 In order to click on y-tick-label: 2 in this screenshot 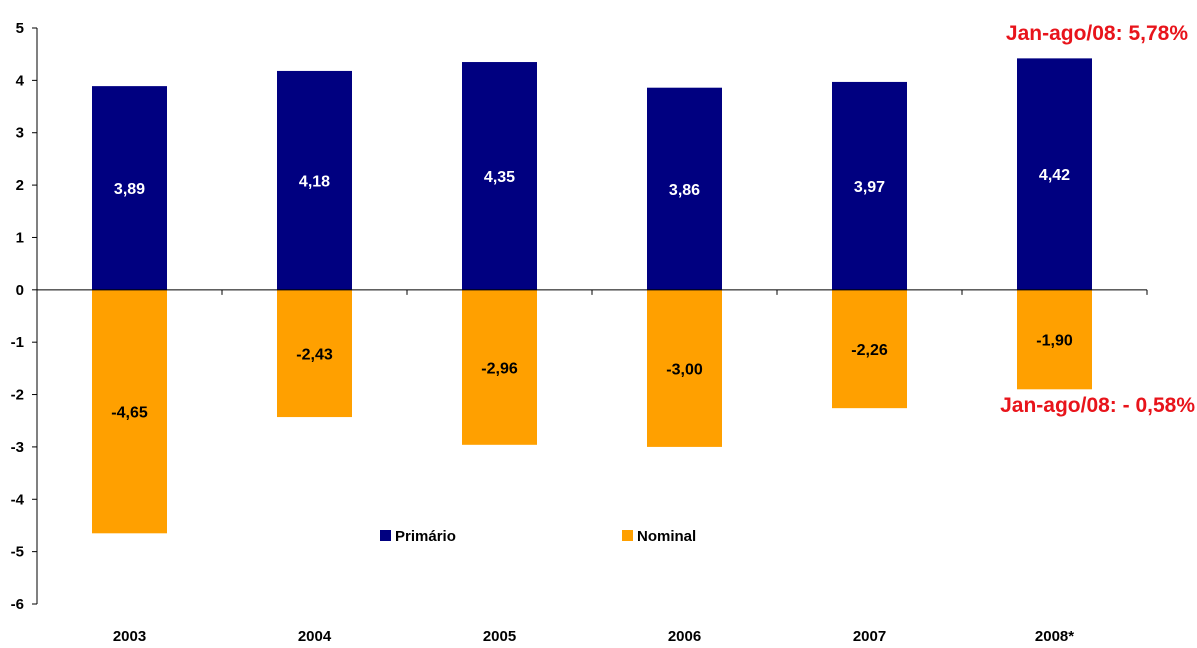, I will do `click(20, 185)`.